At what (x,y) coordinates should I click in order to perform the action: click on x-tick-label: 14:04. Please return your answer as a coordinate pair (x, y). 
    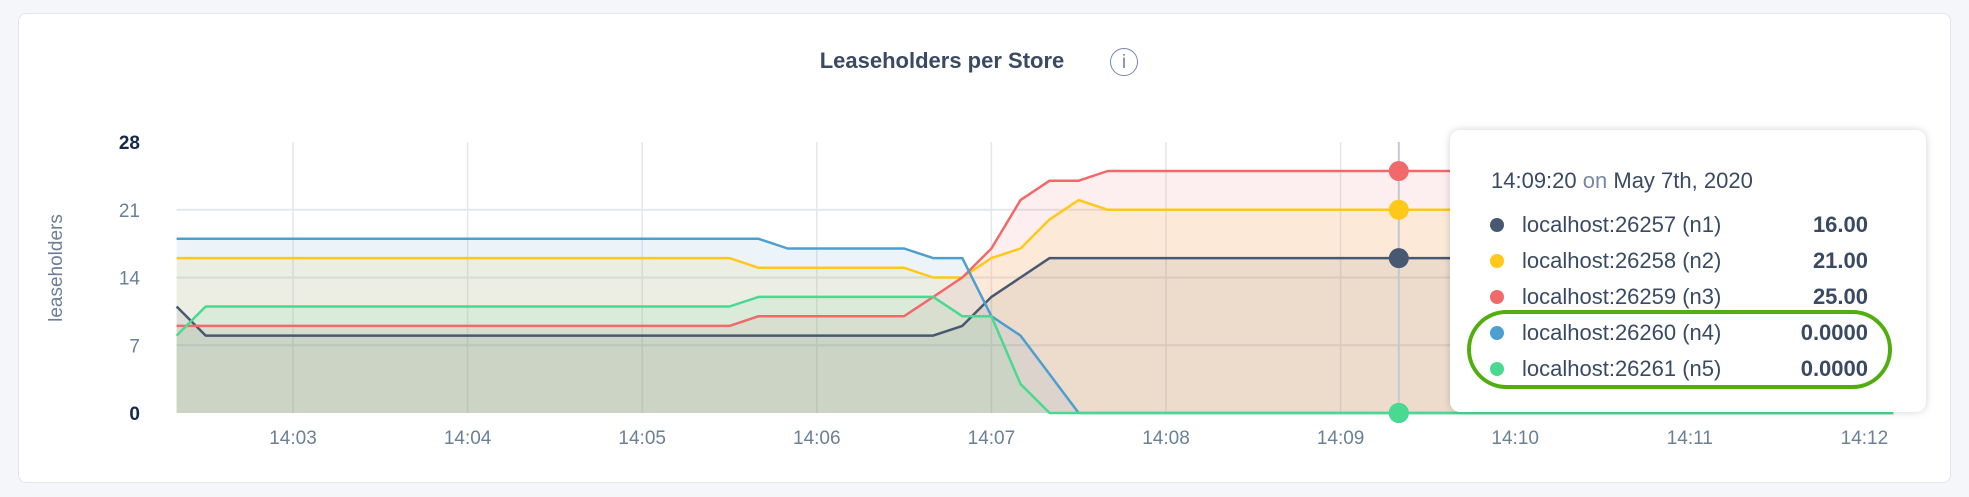
    Looking at the image, I should click on (468, 438).